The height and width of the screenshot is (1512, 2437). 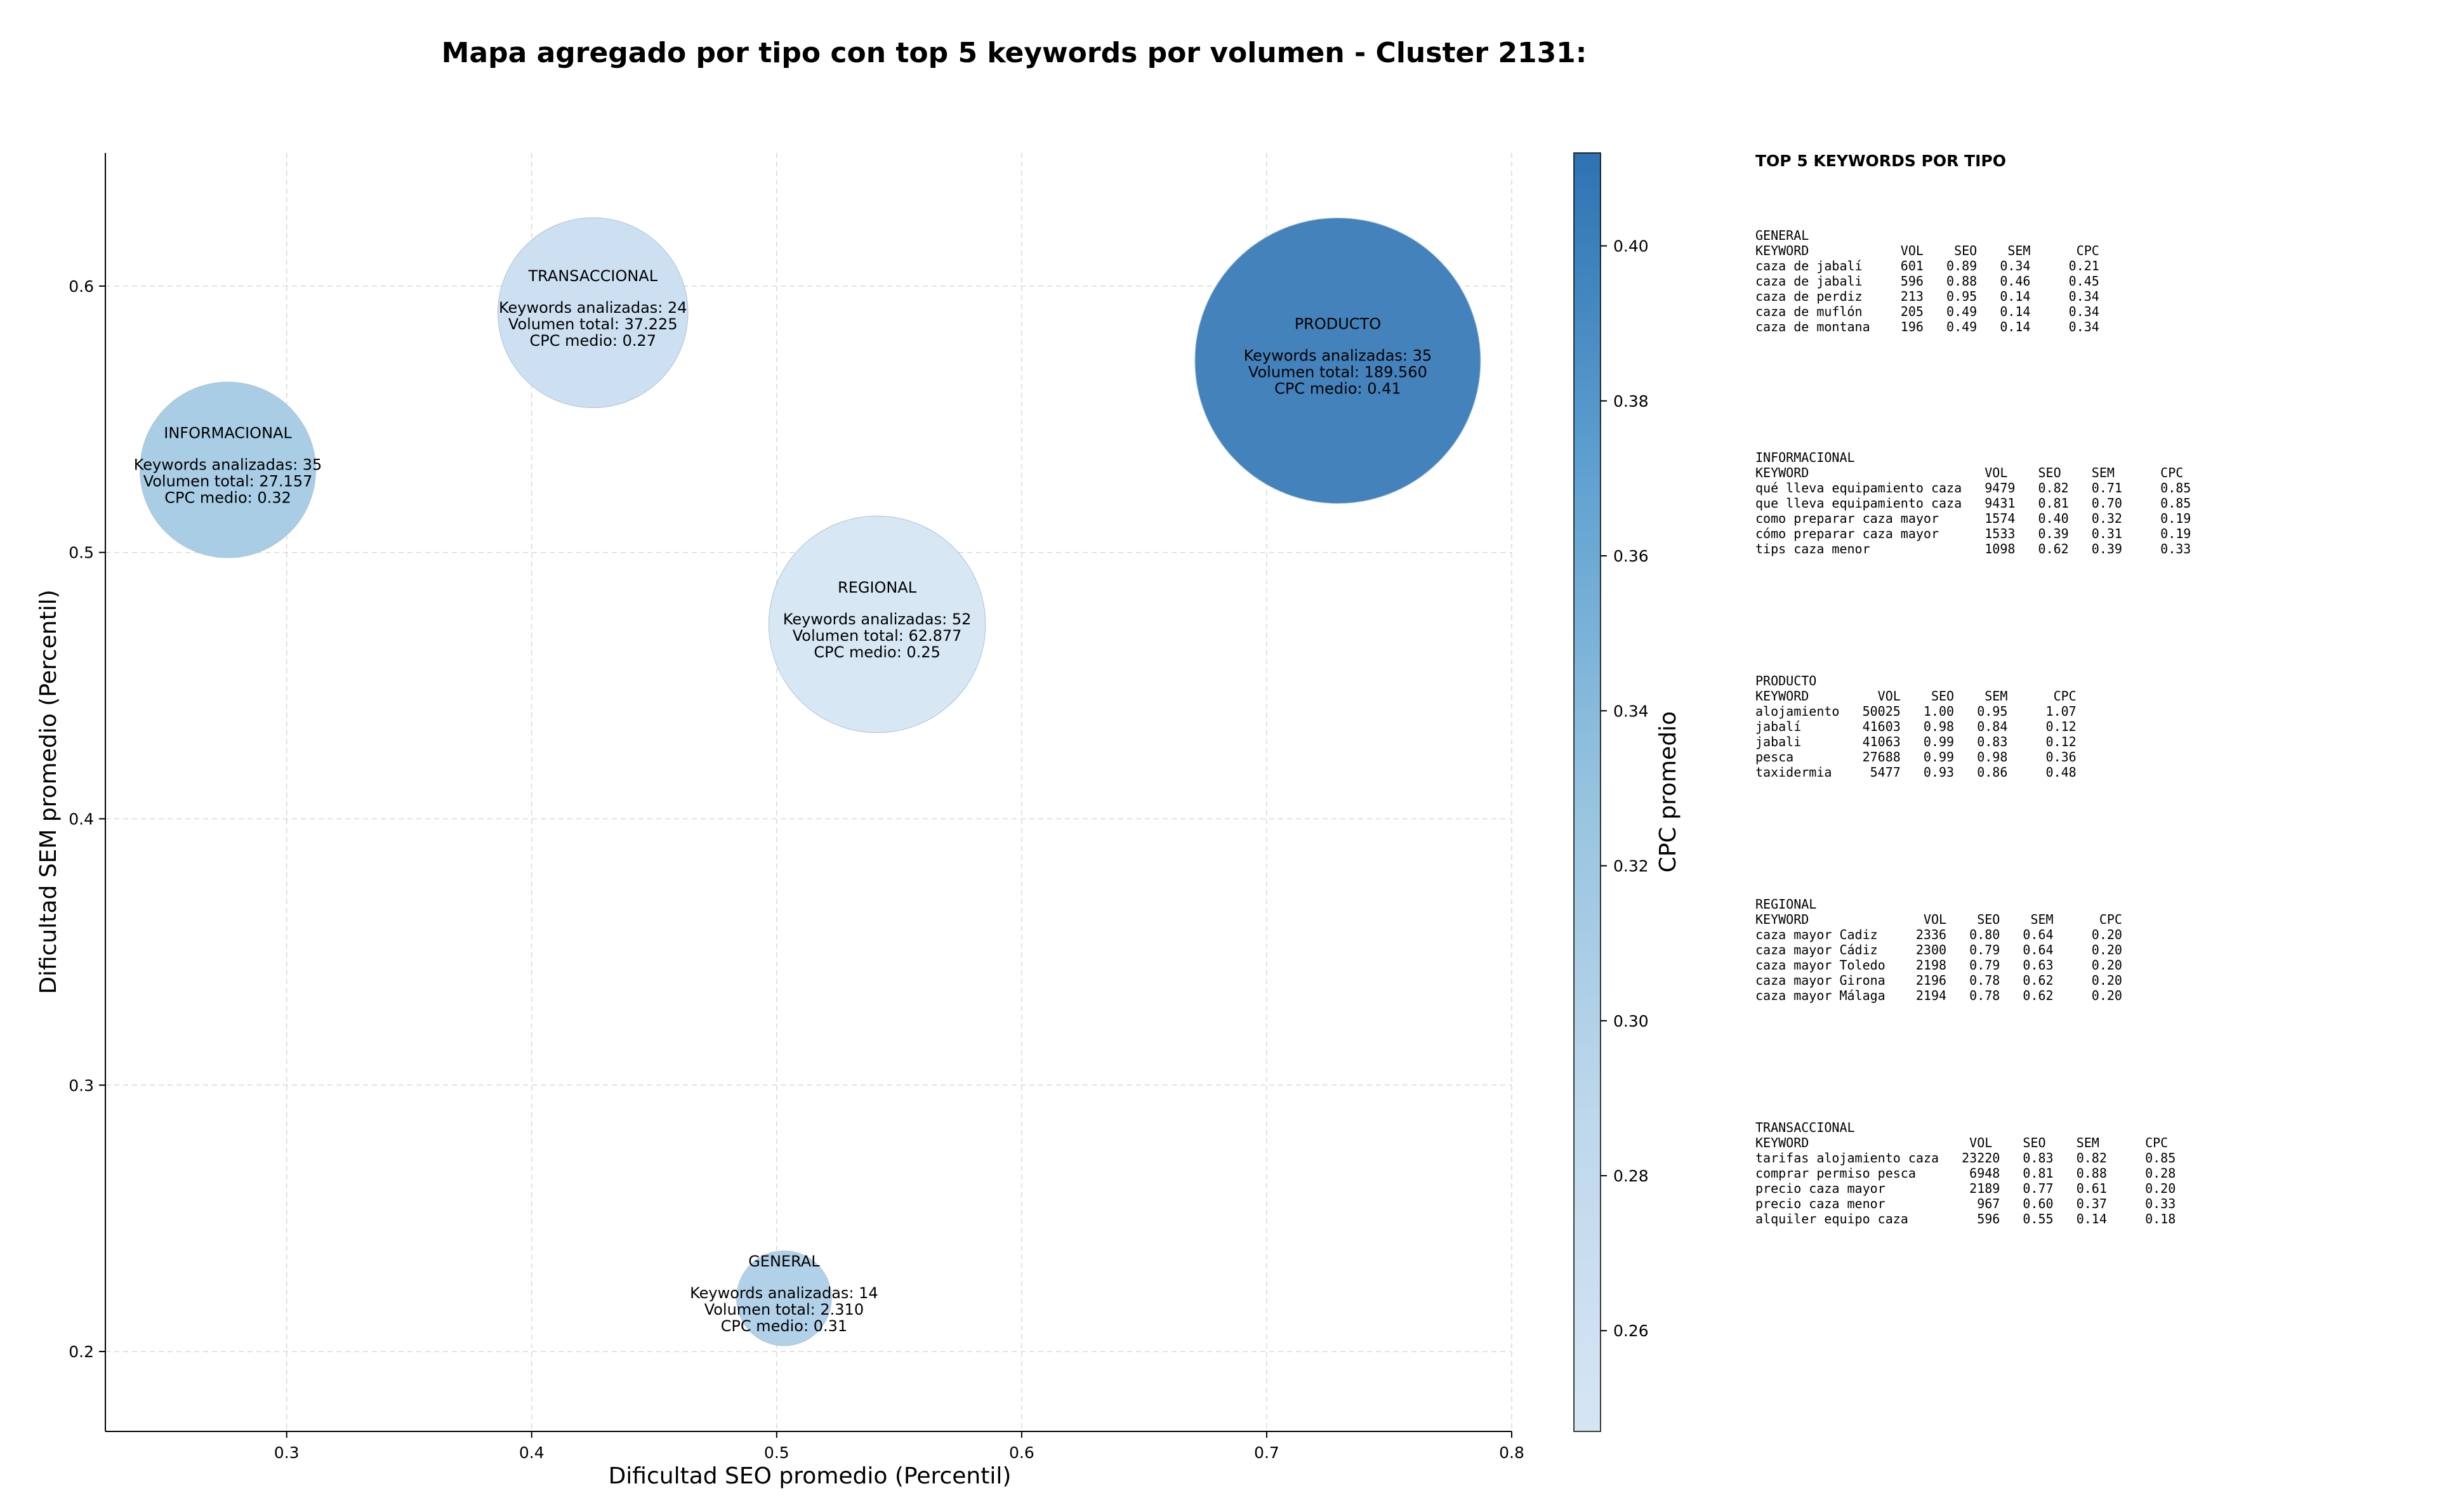 What do you see at coordinates (1785, 681) in the screenshot?
I see `panel-group-name: PRODUCTO` at bounding box center [1785, 681].